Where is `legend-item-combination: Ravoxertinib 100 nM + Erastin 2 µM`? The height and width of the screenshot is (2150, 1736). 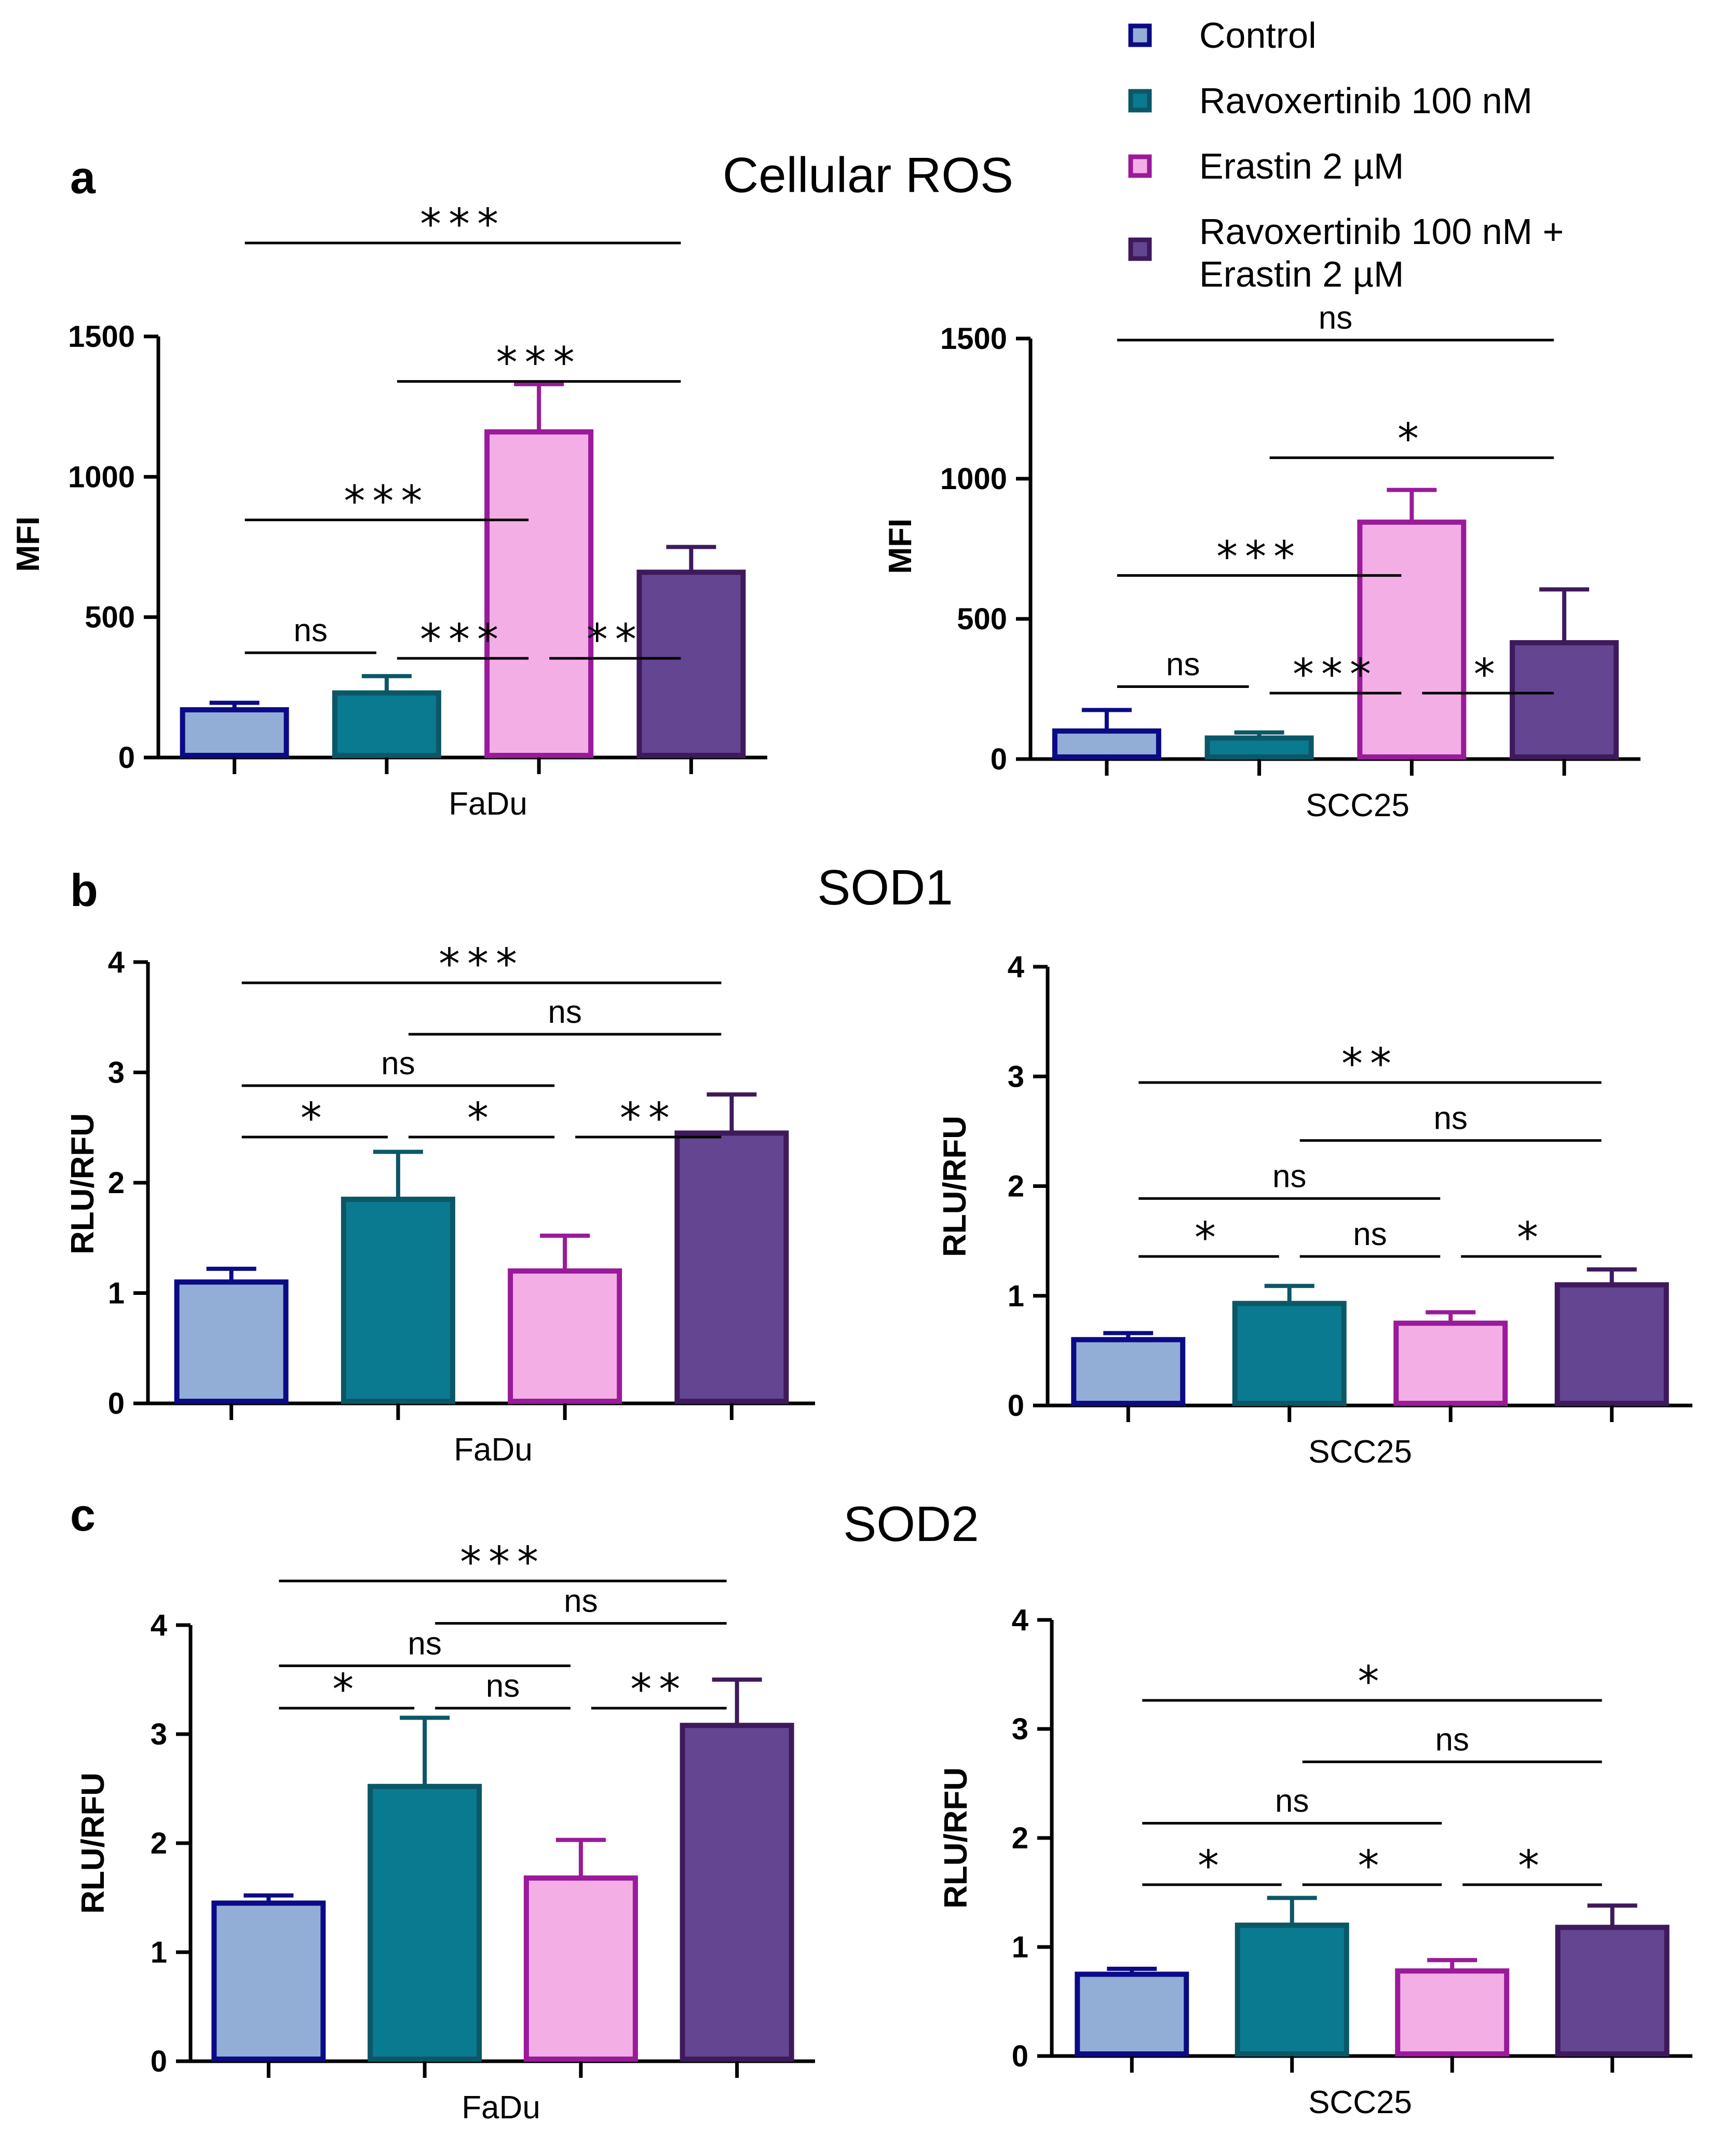 legend-item-combination: Ravoxertinib 100 nM + Erastin 2 µM is located at coordinates (1346, 253).